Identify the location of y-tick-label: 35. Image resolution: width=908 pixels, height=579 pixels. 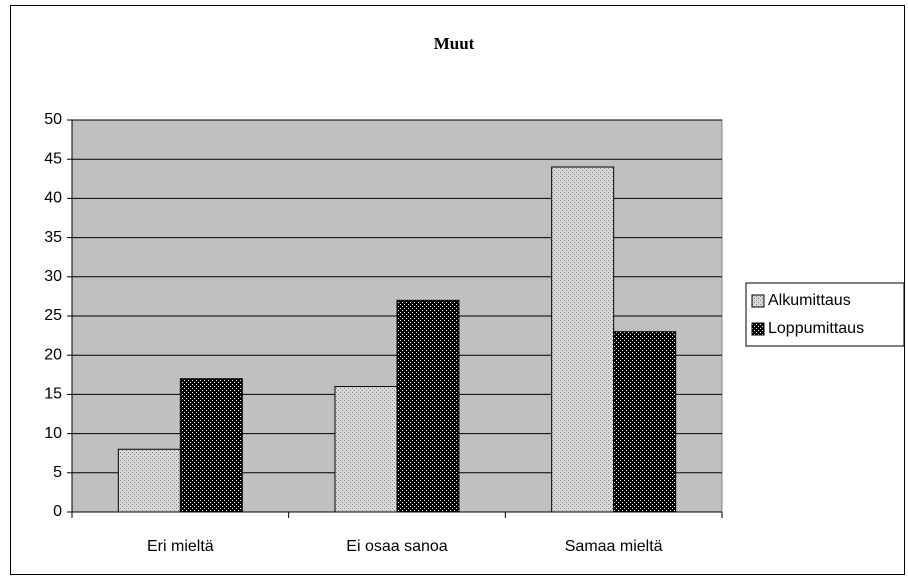
(53, 237).